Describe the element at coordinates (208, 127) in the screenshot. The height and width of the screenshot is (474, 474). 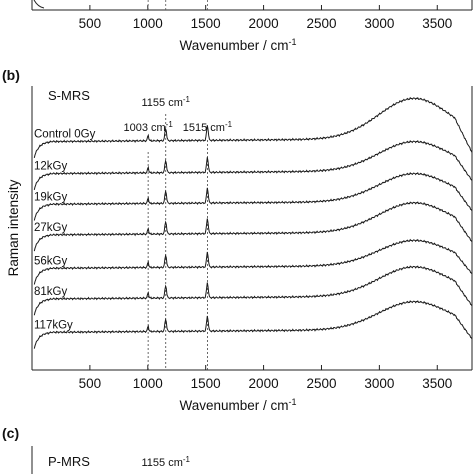
I see `panel-b-peak-label: 1515 cm-1` at that location.